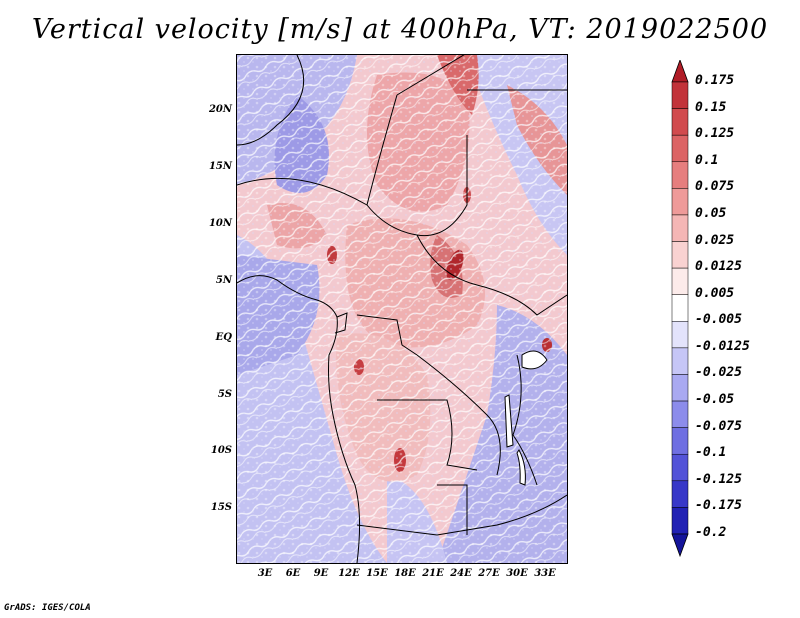  I want to click on lon-tick-label: 30E, so click(517, 573).